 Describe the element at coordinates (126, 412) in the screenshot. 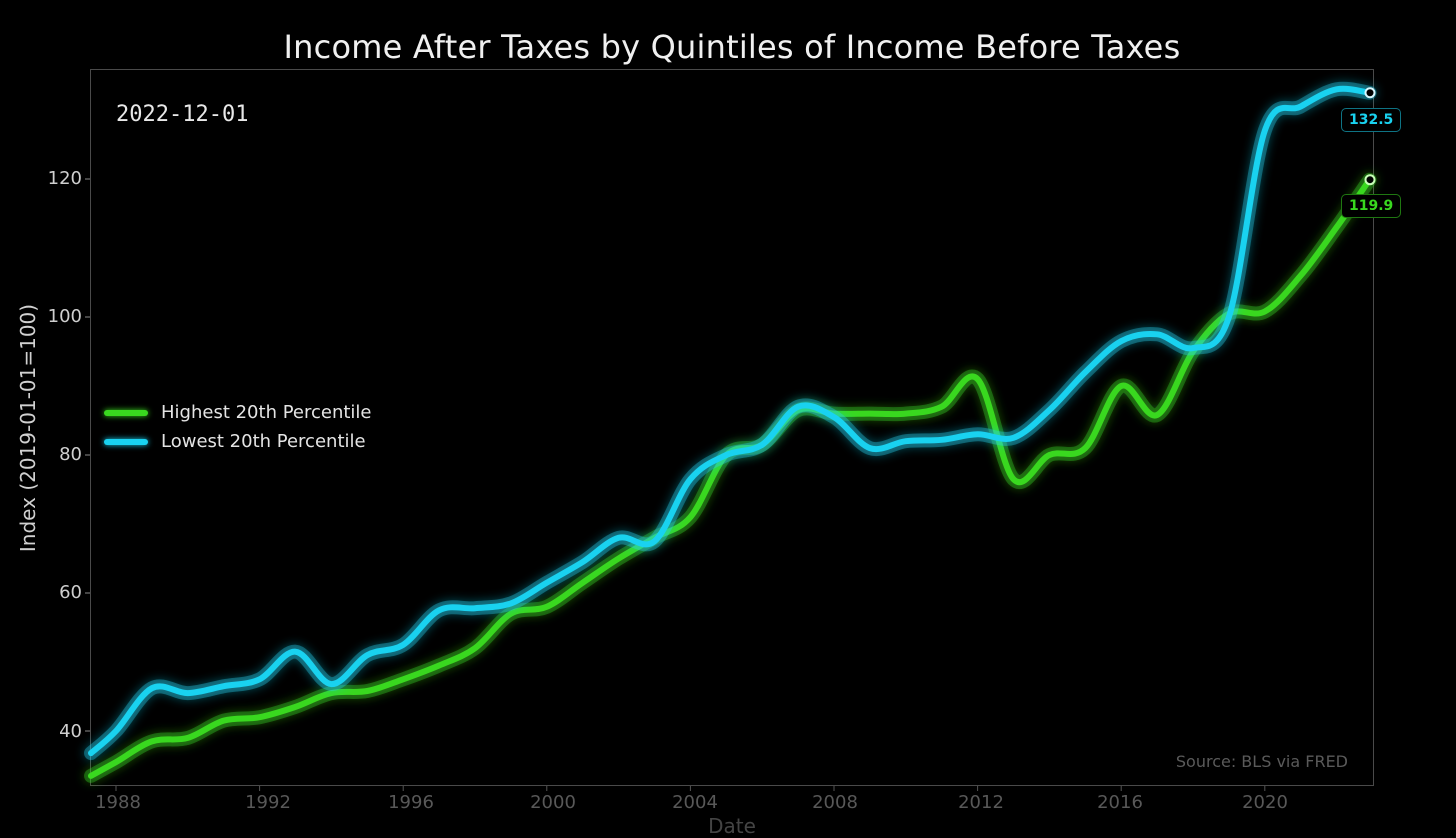

I see `legend-swatch-green-line-icon` at that location.